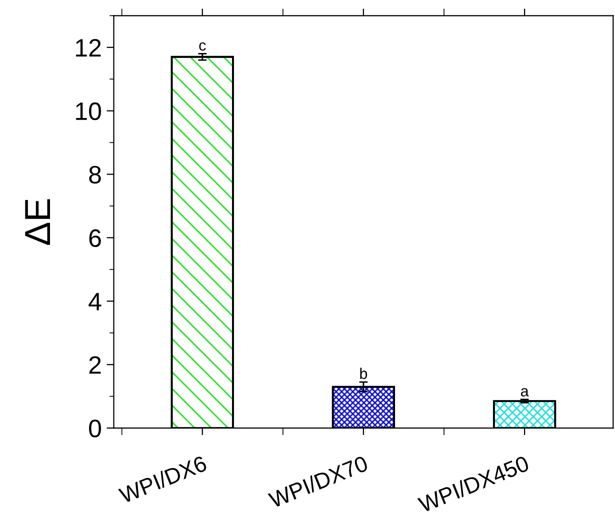 Image resolution: width=615 pixels, height=522 pixels. I want to click on y-tick-label: 12, so click(88, 47).